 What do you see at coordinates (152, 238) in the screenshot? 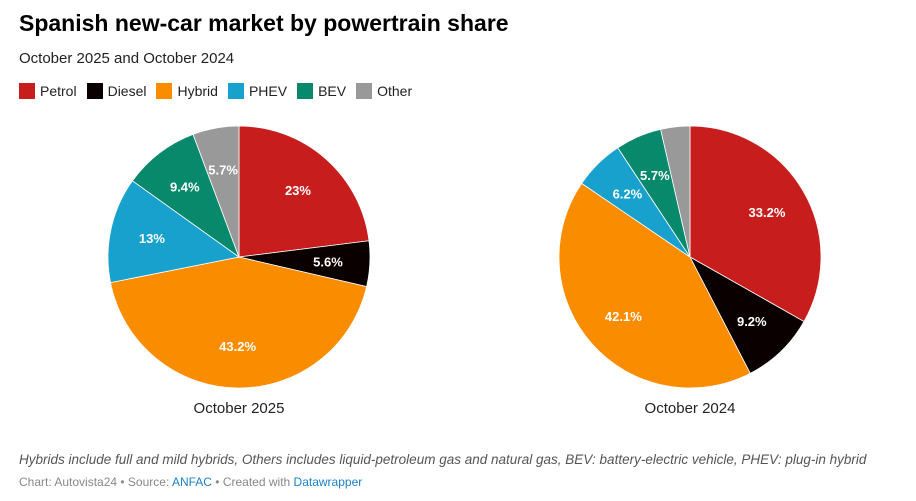
I see `slice-label: 13%` at bounding box center [152, 238].